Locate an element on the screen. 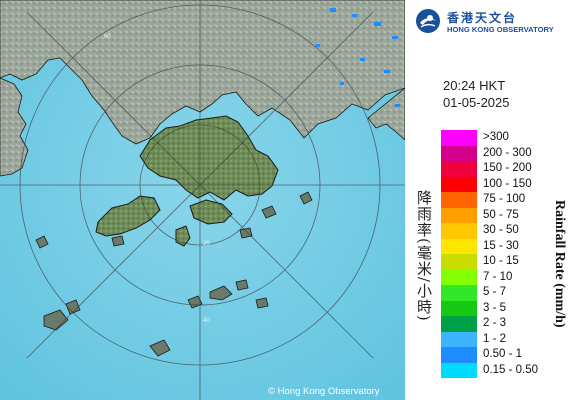 This screenshot has width=577, height=400. legend-row: 200 - 300 is located at coordinates (506, 153).